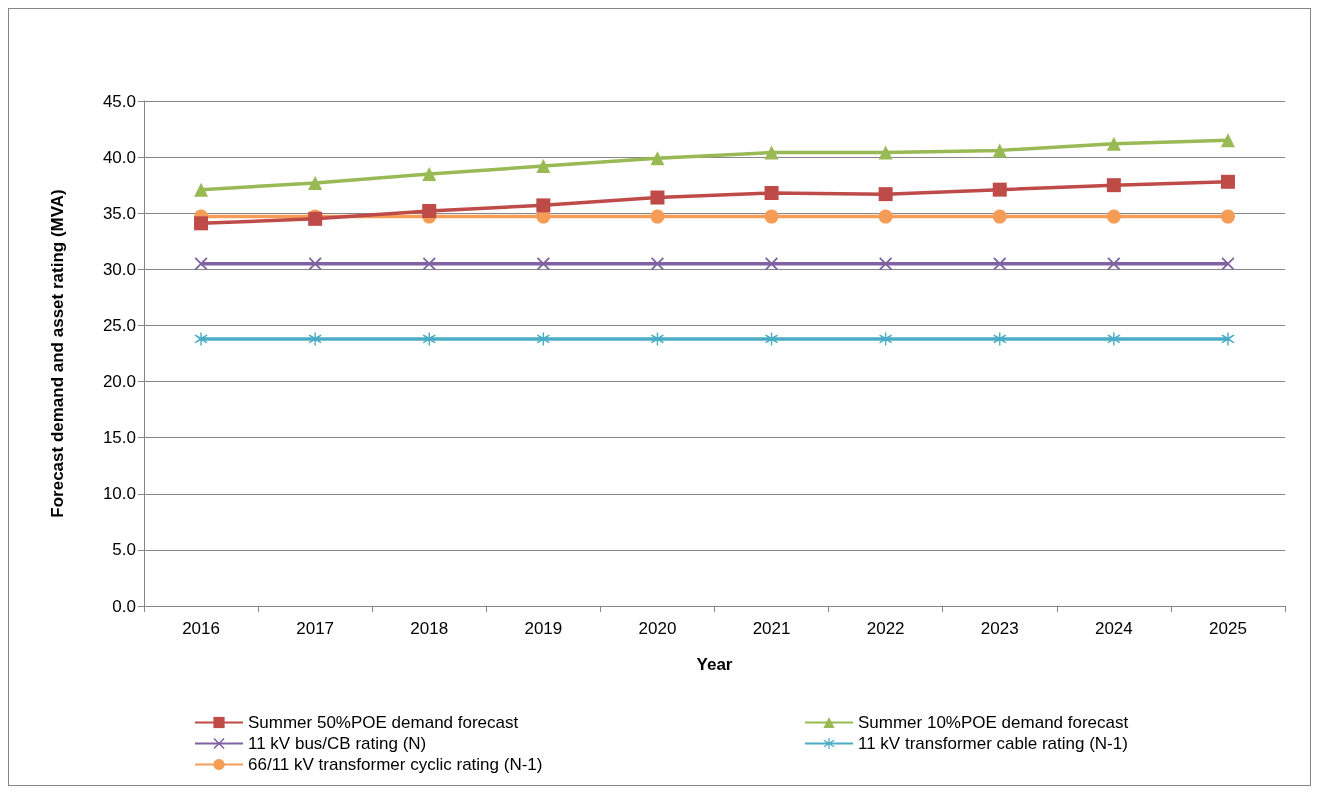 This screenshot has height=794, width=1319. I want to click on y-tick-label: 40.0, so click(119, 157).